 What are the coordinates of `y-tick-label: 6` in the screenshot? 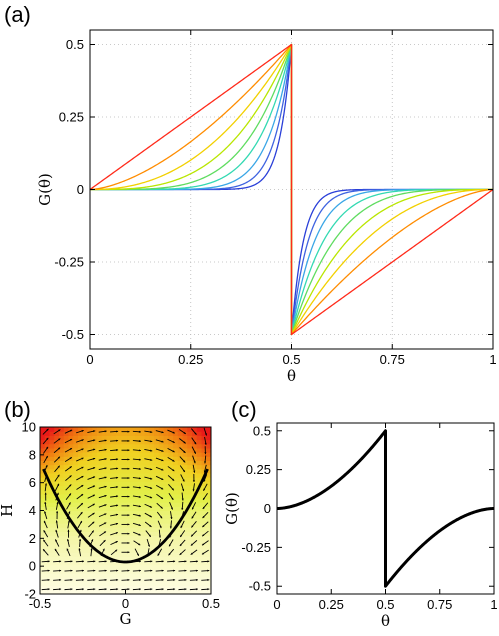 It's located at (32, 482).